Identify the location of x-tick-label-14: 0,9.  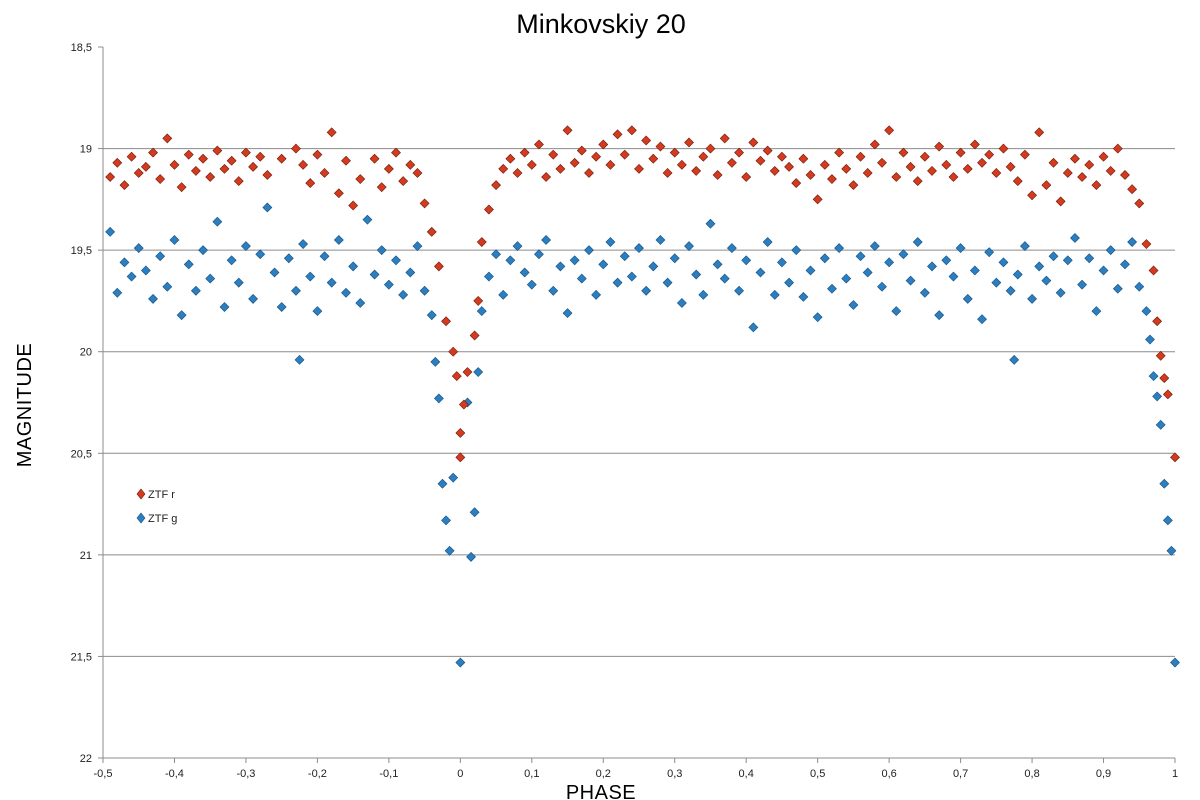
(1103, 774).